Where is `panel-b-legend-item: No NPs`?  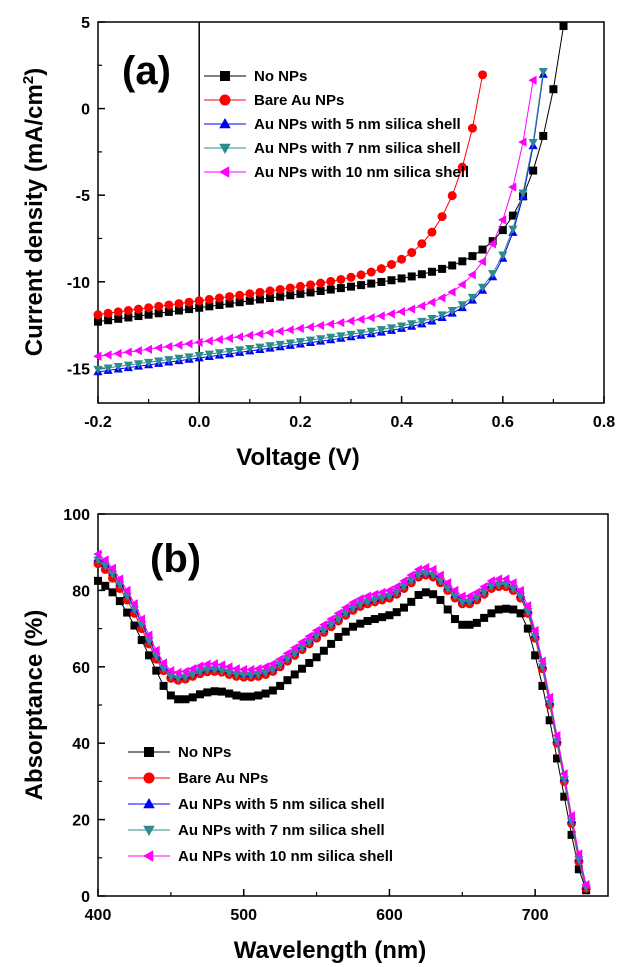 panel-b-legend-item: No NPs is located at coordinates (179, 752).